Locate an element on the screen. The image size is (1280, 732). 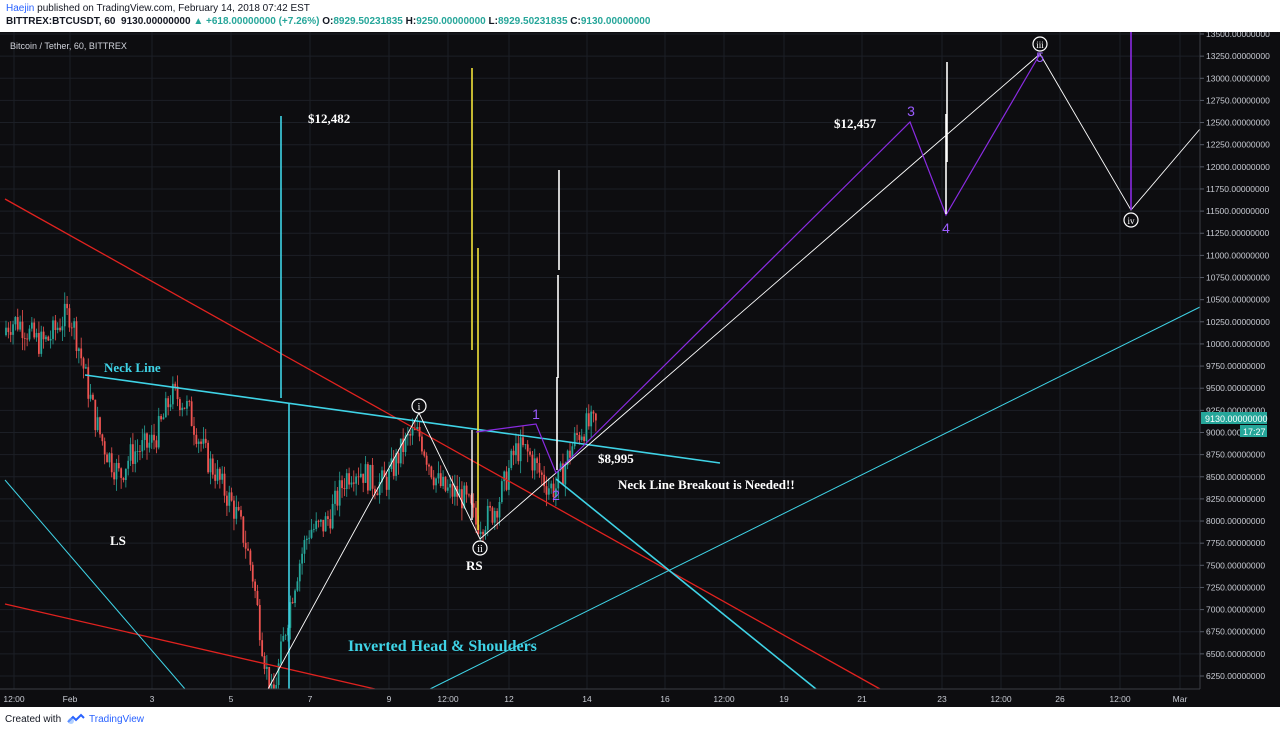
price-axis is located at coordinates (1240, 369).